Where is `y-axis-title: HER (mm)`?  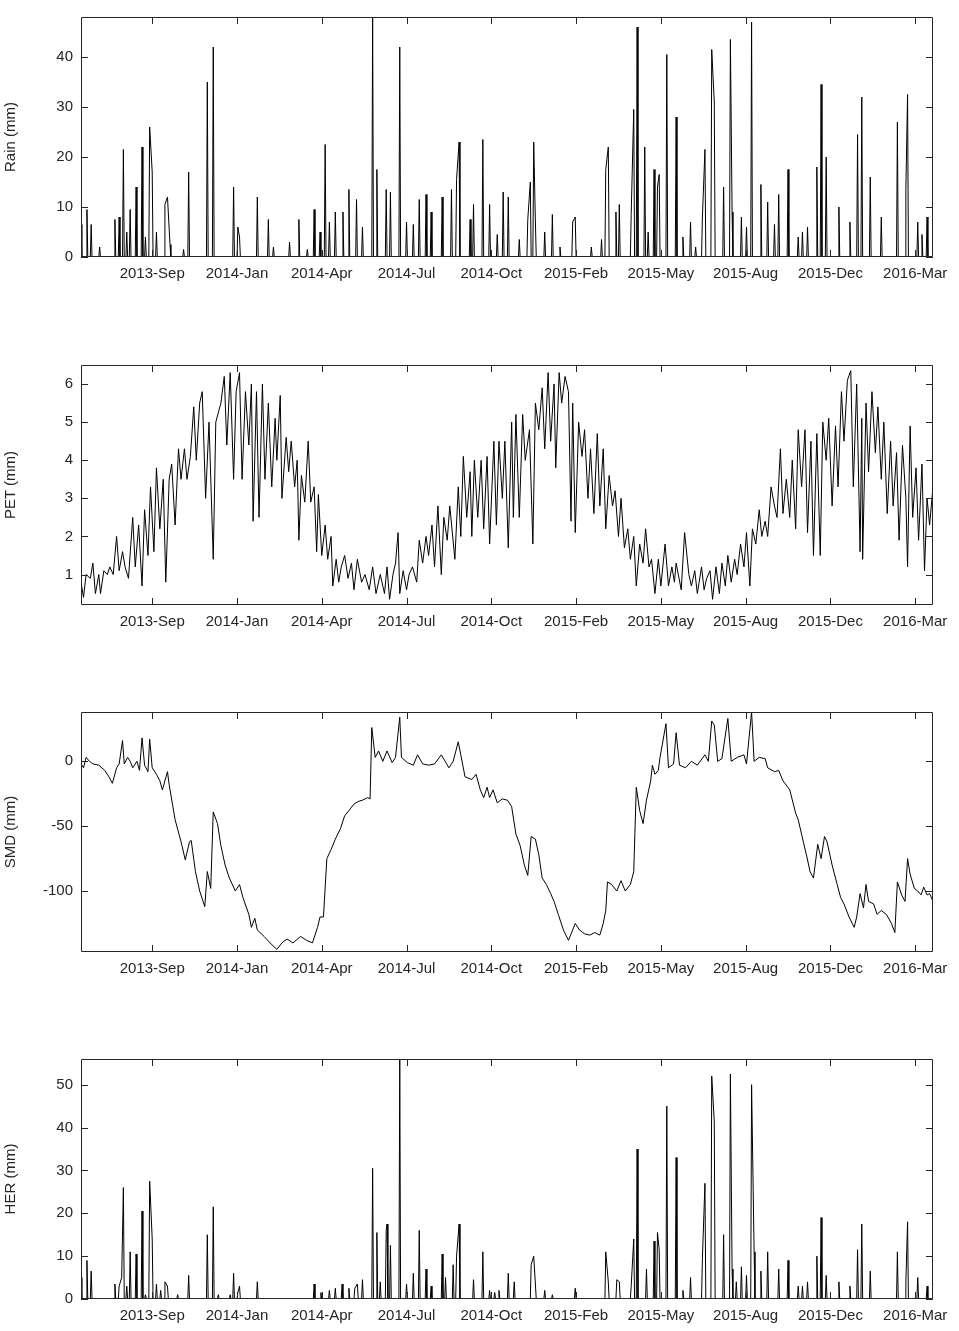
y-axis-title: HER (mm) is located at coordinates (10, 1179).